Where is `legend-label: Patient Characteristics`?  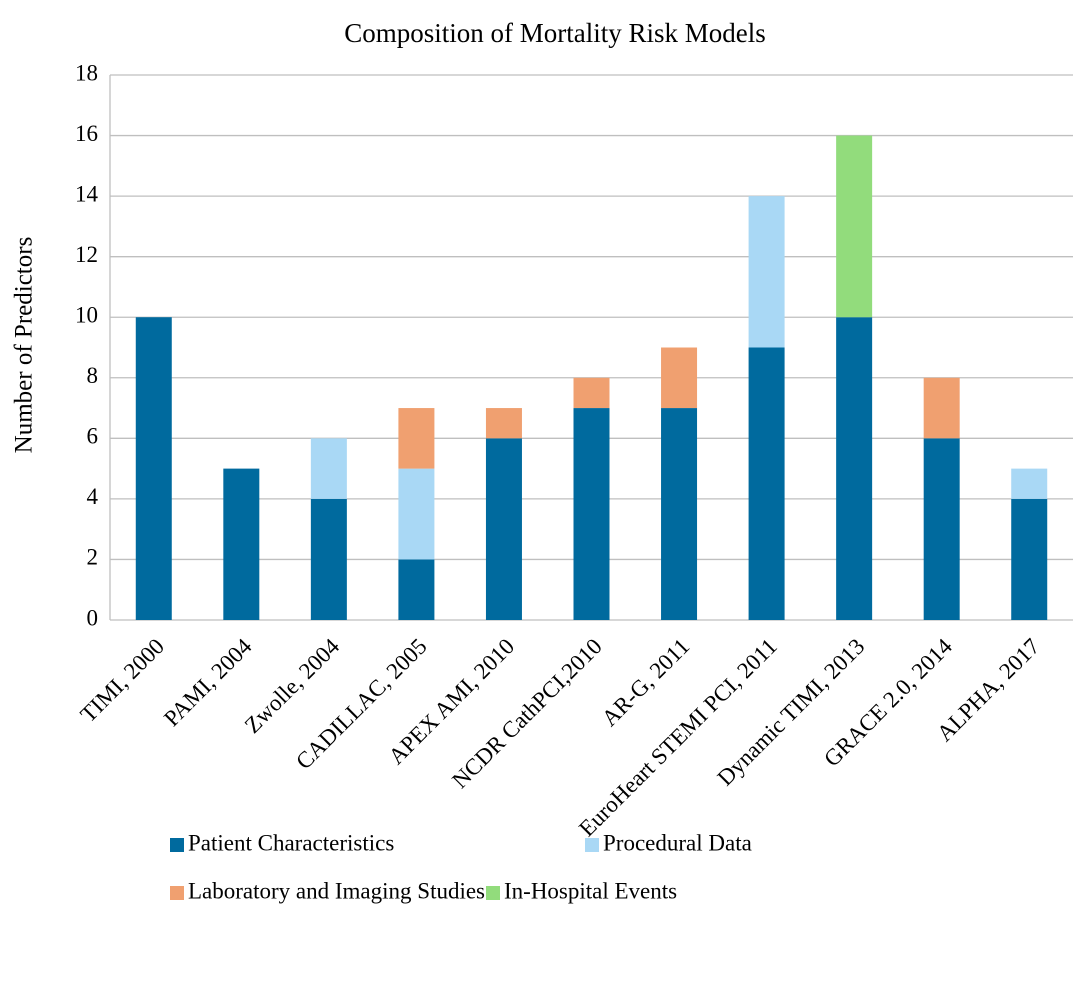 legend-label: Patient Characteristics is located at coordinates (291, 842).